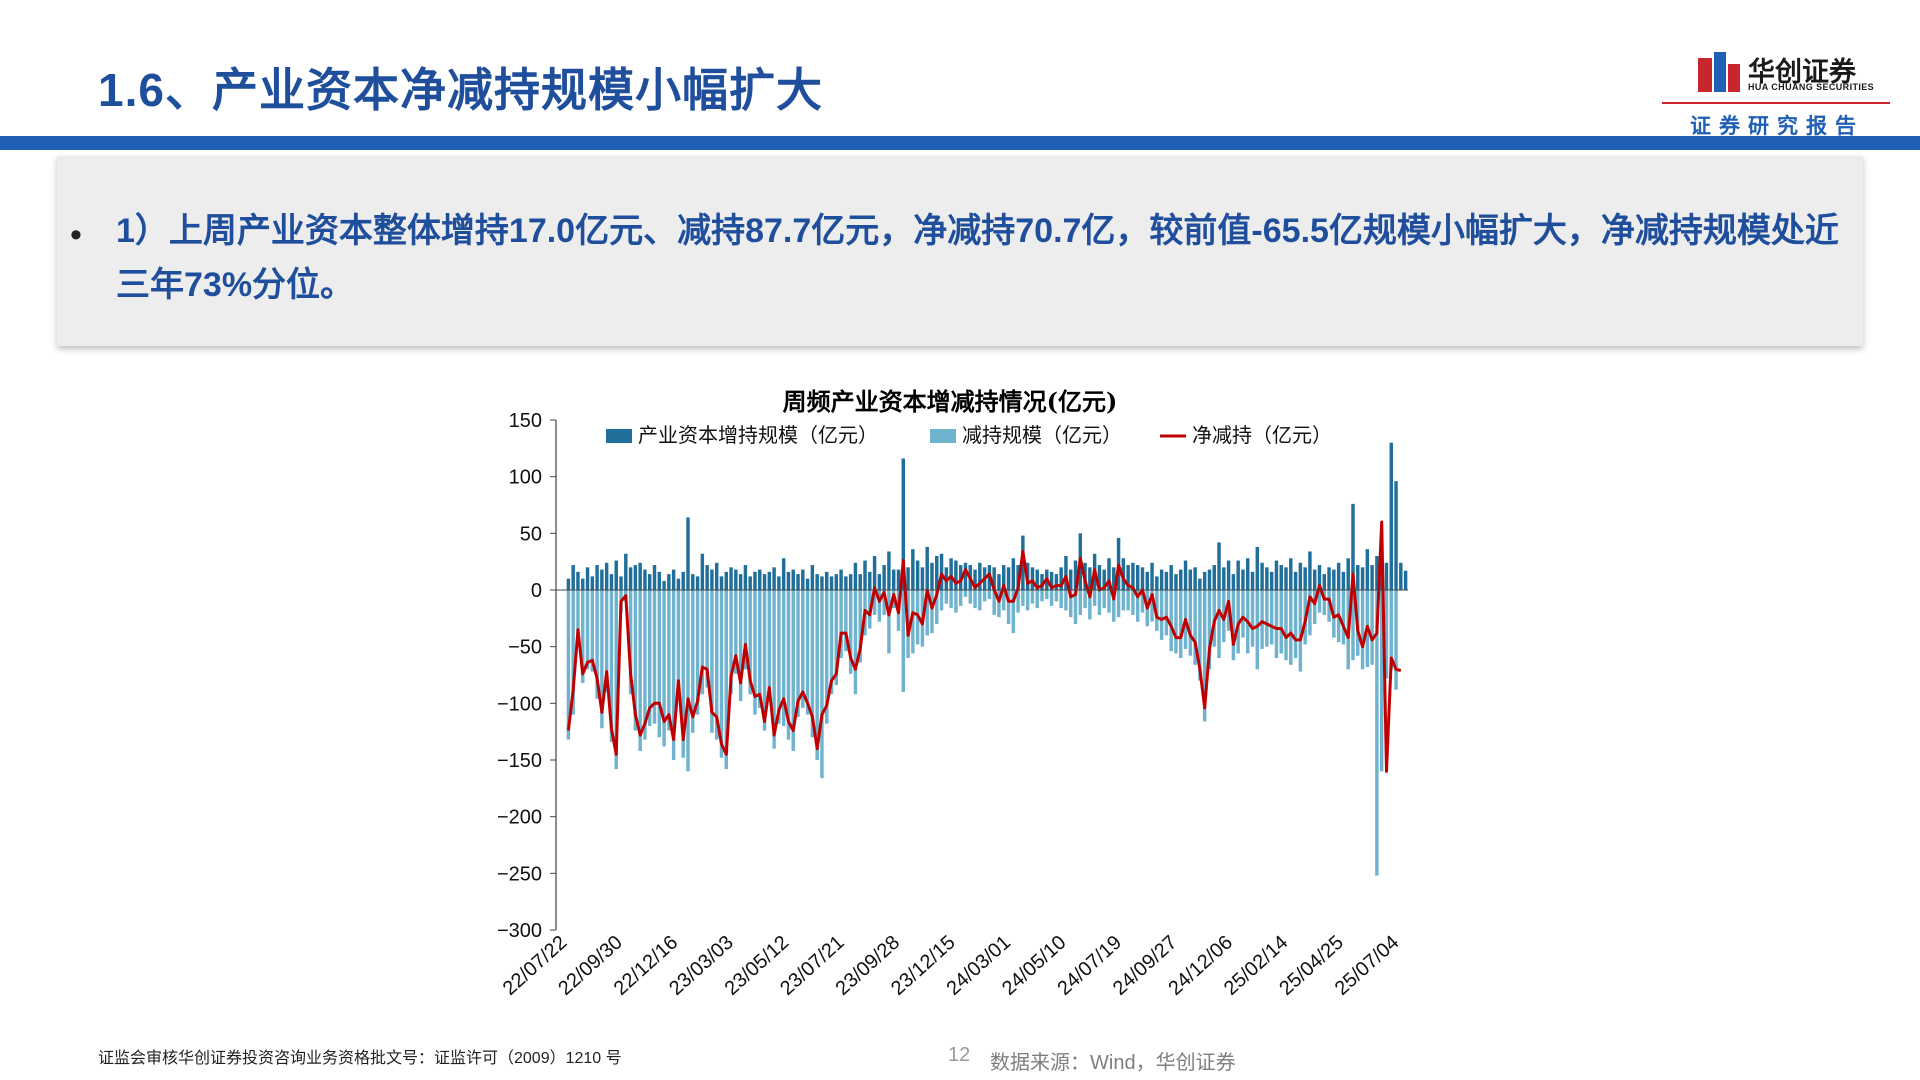 The height and width of the screenshot is (1080, 1920). Describe the element at coordinates (536, 591) in the screenshot. I see `y-tick-label: 0` at that location.